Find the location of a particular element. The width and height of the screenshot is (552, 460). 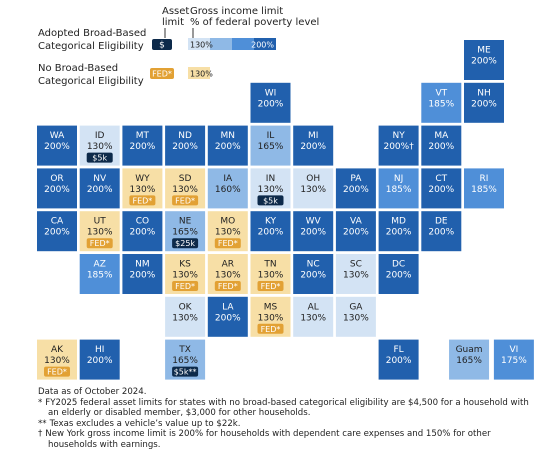

state-name: AZ is located at coordinates (100, 265).